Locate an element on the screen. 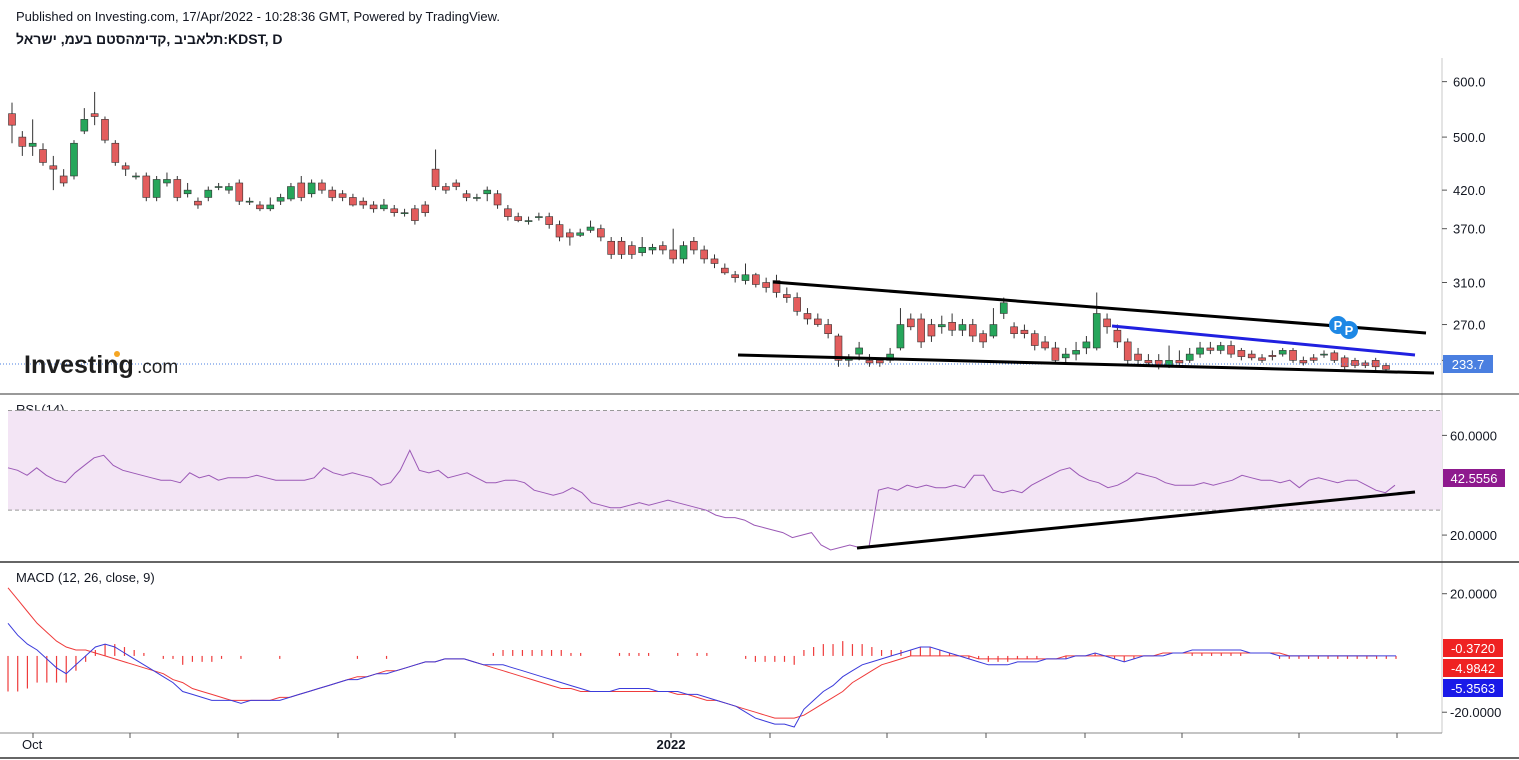 Image resolution: width=1519 pixels, height=760 pixels. macd-axis: 20.0000 -20.0000 is located at coordinates (1471, 653).